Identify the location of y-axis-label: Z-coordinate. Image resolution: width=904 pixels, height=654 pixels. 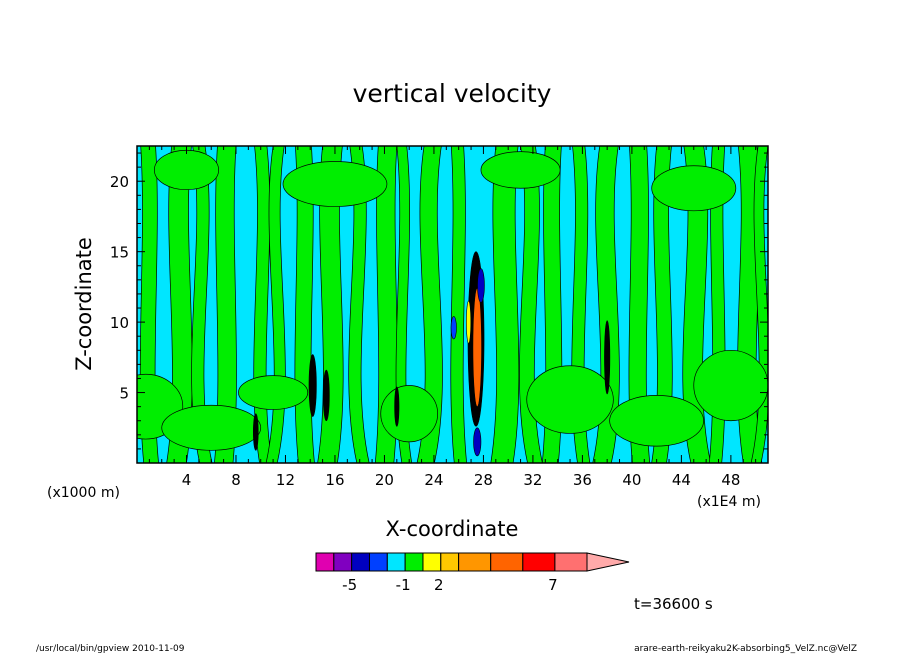
(84, 304).